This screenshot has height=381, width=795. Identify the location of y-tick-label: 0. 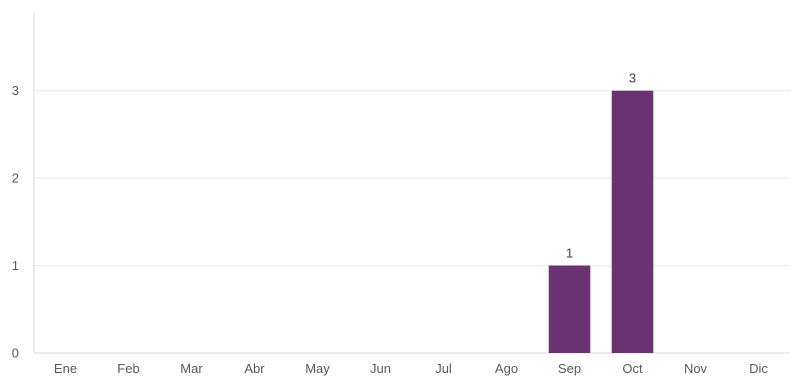
(15, 353).